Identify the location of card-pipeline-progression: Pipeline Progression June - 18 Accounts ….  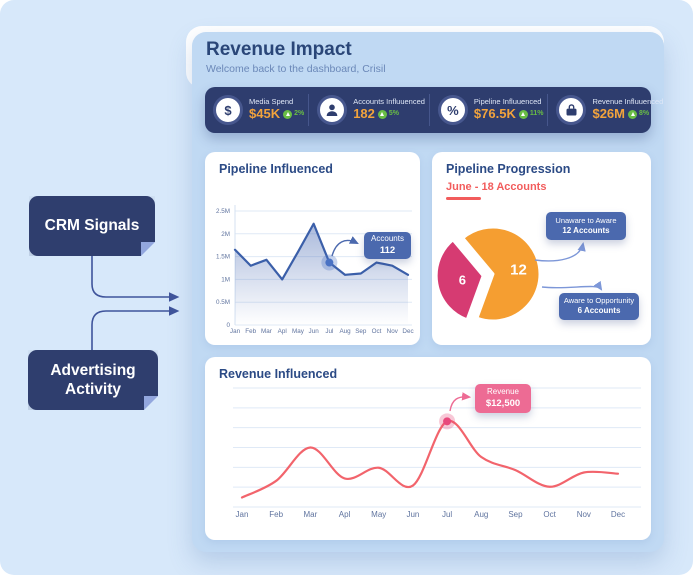
(541, 248).